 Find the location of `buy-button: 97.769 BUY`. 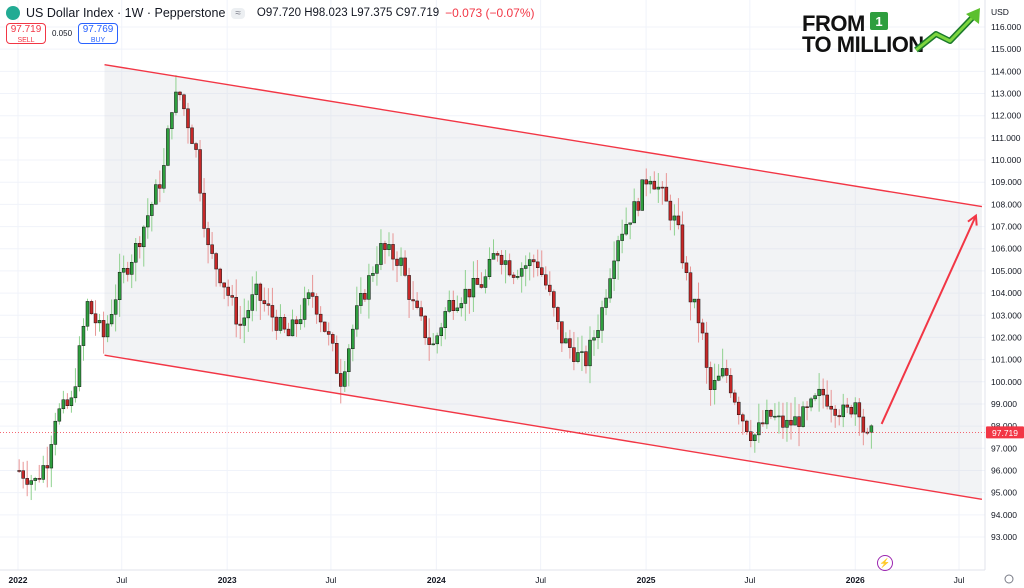

buy-button: 97.769 BUY is located at coordinates (98, 33).